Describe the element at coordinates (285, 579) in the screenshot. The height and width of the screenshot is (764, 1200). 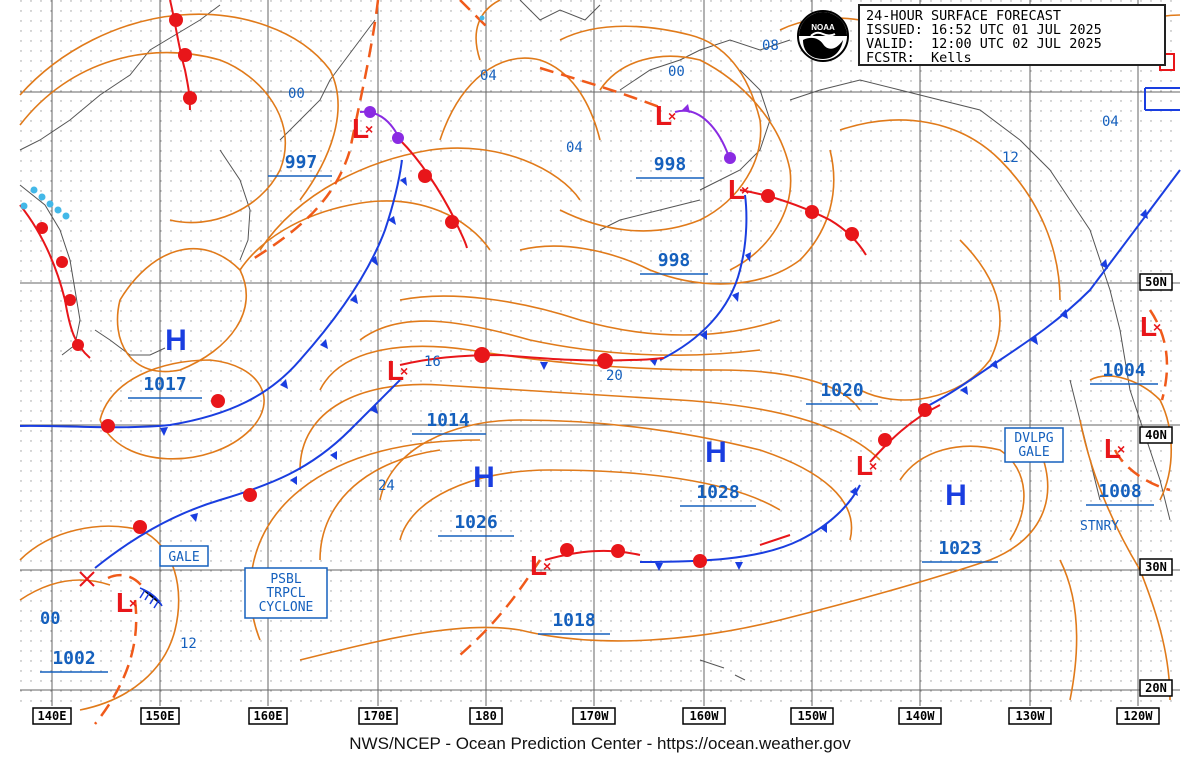
I see `psbl-label: PSBL` at that location.